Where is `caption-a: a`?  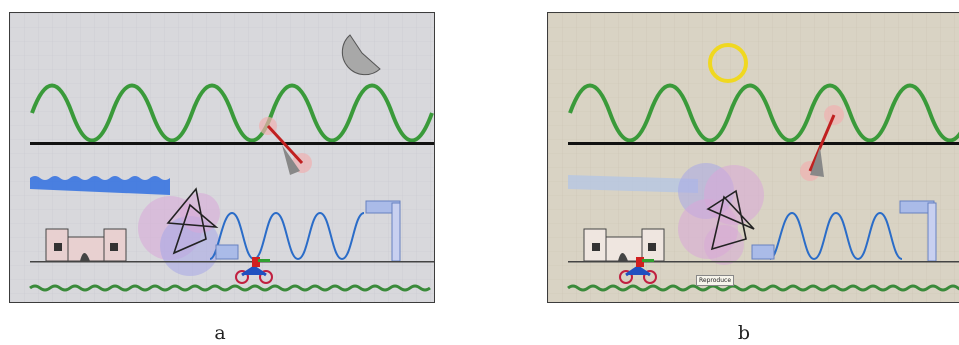 caption-a: a is located at coordinates (220, 333).